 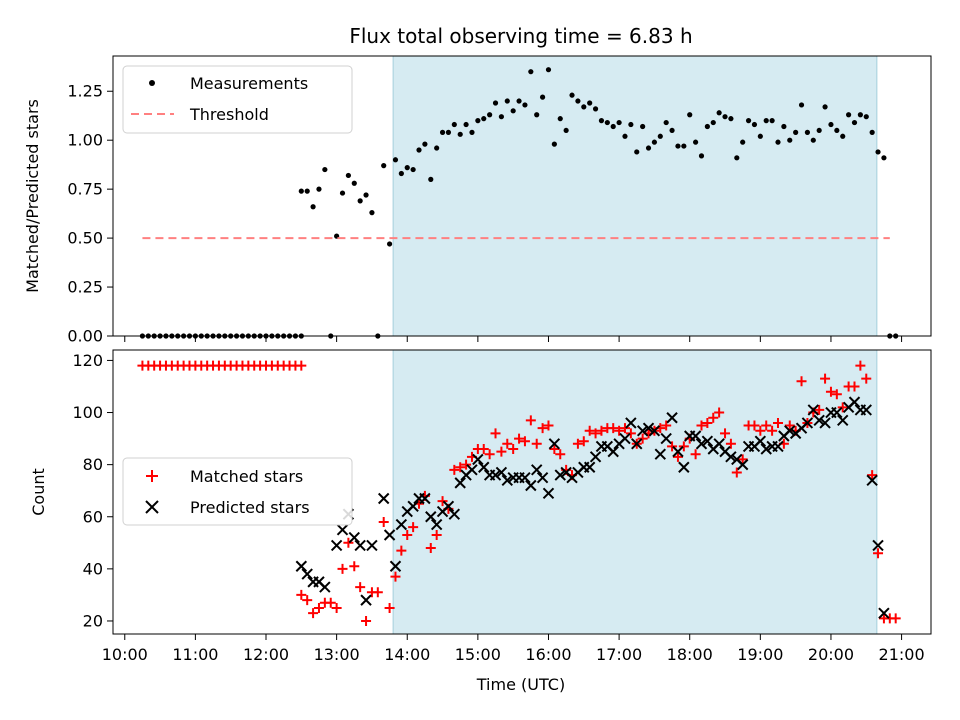 I want to click on legend-measurements: Measurements, so click(x=249, y=83).